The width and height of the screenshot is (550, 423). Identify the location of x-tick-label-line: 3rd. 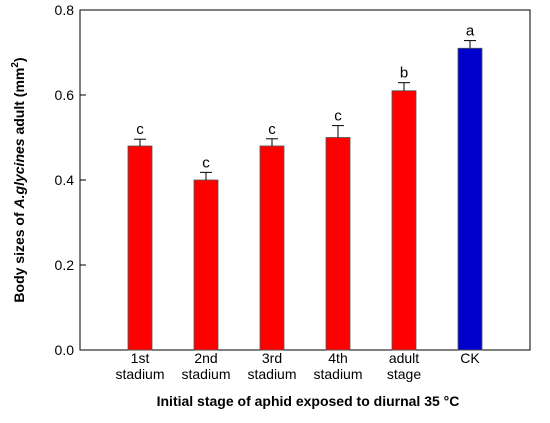
(272, 358).